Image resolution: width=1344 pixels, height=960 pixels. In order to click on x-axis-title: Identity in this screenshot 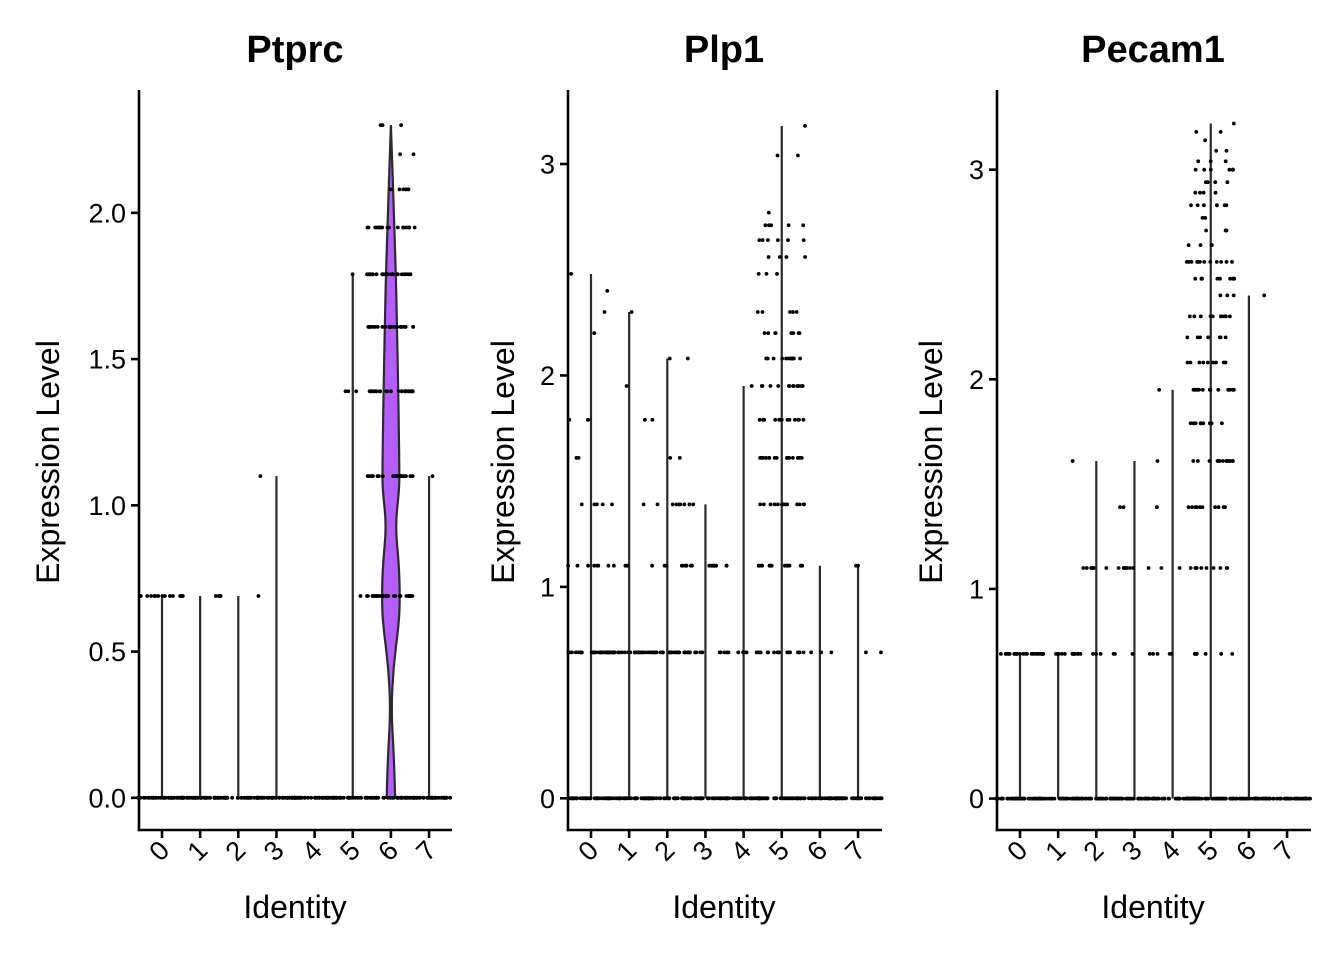, I will do `click(723, 907)`.